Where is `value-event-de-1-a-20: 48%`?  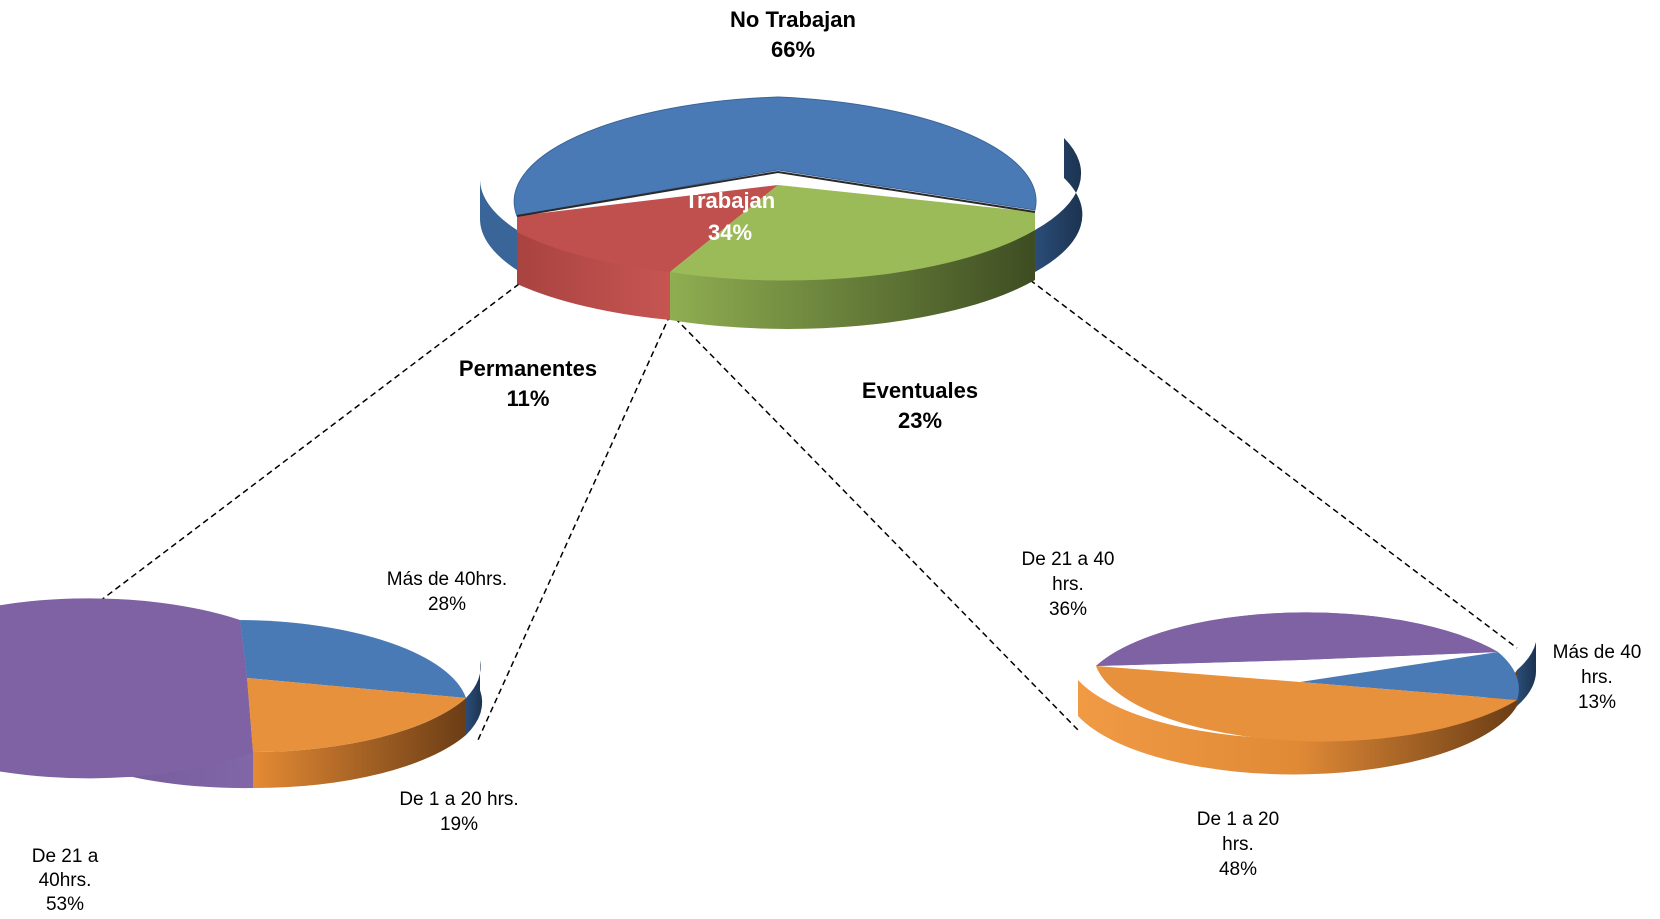
value-event-de-1-a-20: 48% is located at coordinates (1238, 869).